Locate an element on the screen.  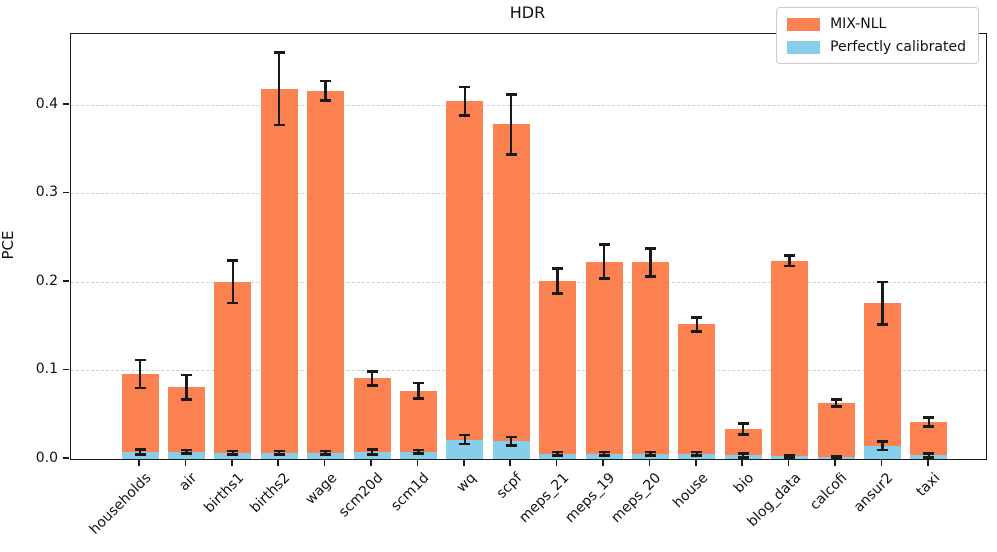
legend-item-mix-nll: MIX-NLL is located at coordinates (876, 24).